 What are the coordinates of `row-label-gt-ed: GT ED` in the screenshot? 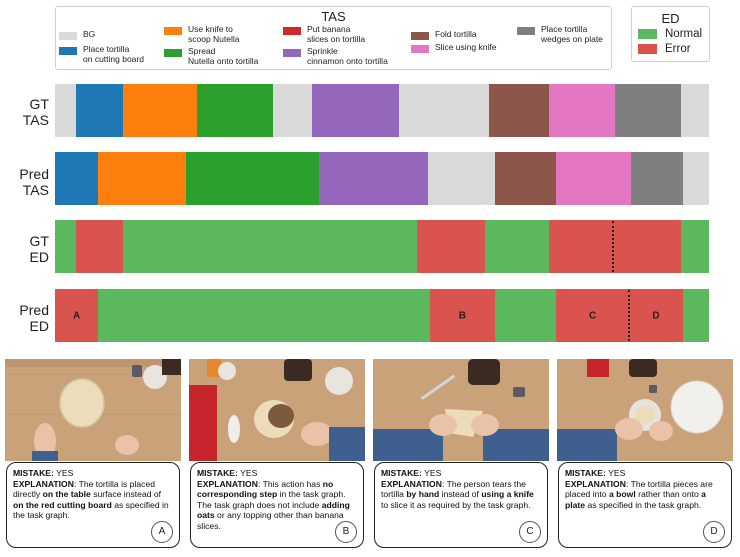 It's located at (39, 249).